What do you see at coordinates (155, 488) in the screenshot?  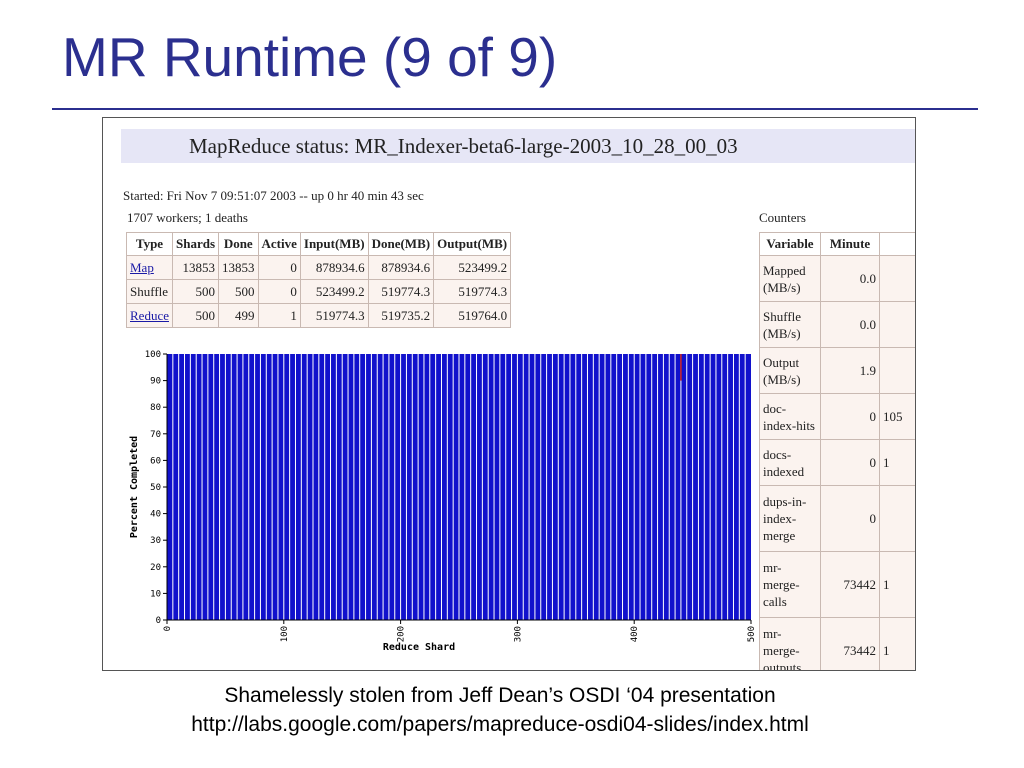 I see `y-tick-label: 50` at bounding box center [155, 488].